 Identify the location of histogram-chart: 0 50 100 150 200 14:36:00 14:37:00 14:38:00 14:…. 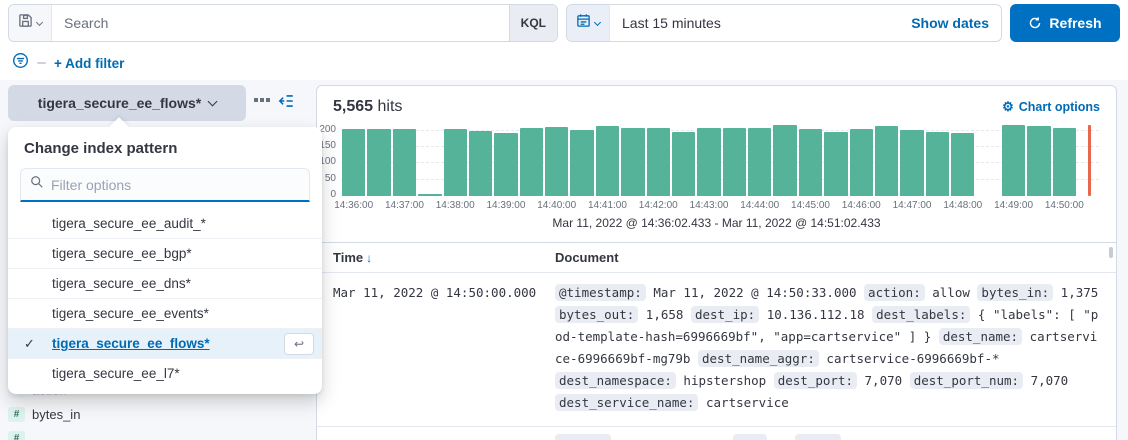
(716, 167).